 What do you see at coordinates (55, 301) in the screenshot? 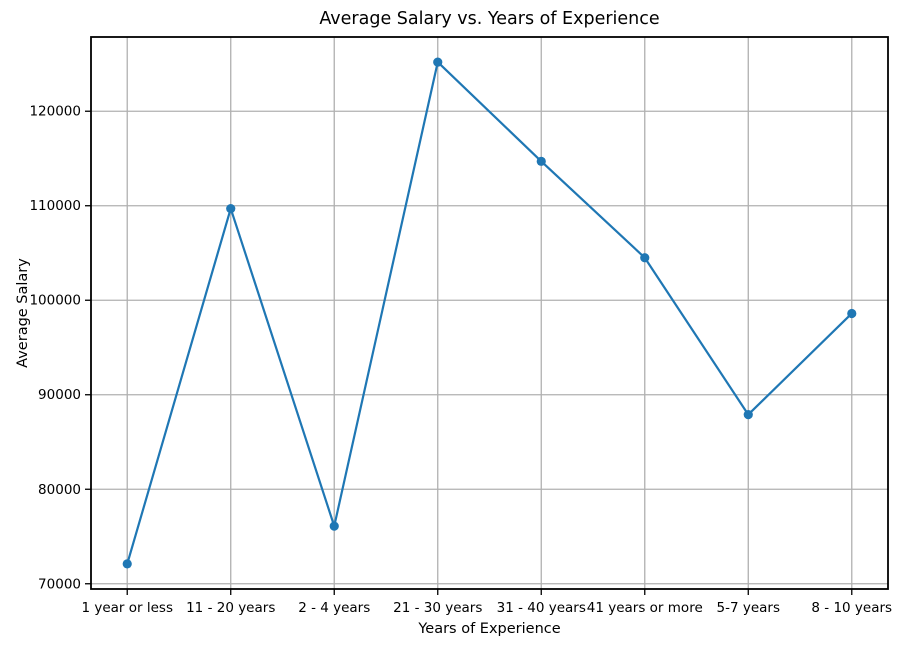
I see `y-tick-label: 100000` at bounding box center [55, 301].